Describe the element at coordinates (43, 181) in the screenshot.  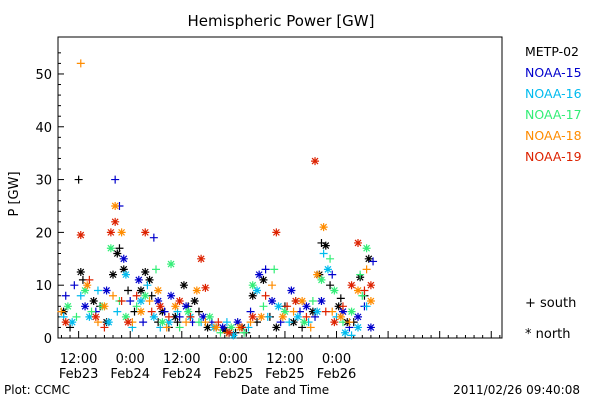
I see `y-tick-label: 30` at that location.